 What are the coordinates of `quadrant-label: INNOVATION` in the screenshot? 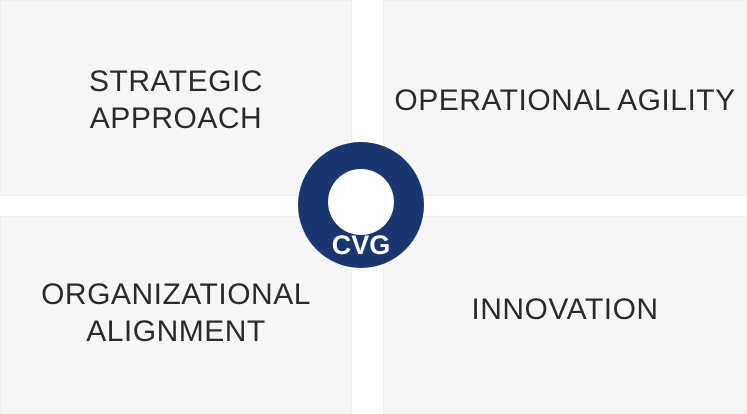 It's located at (565, 309).